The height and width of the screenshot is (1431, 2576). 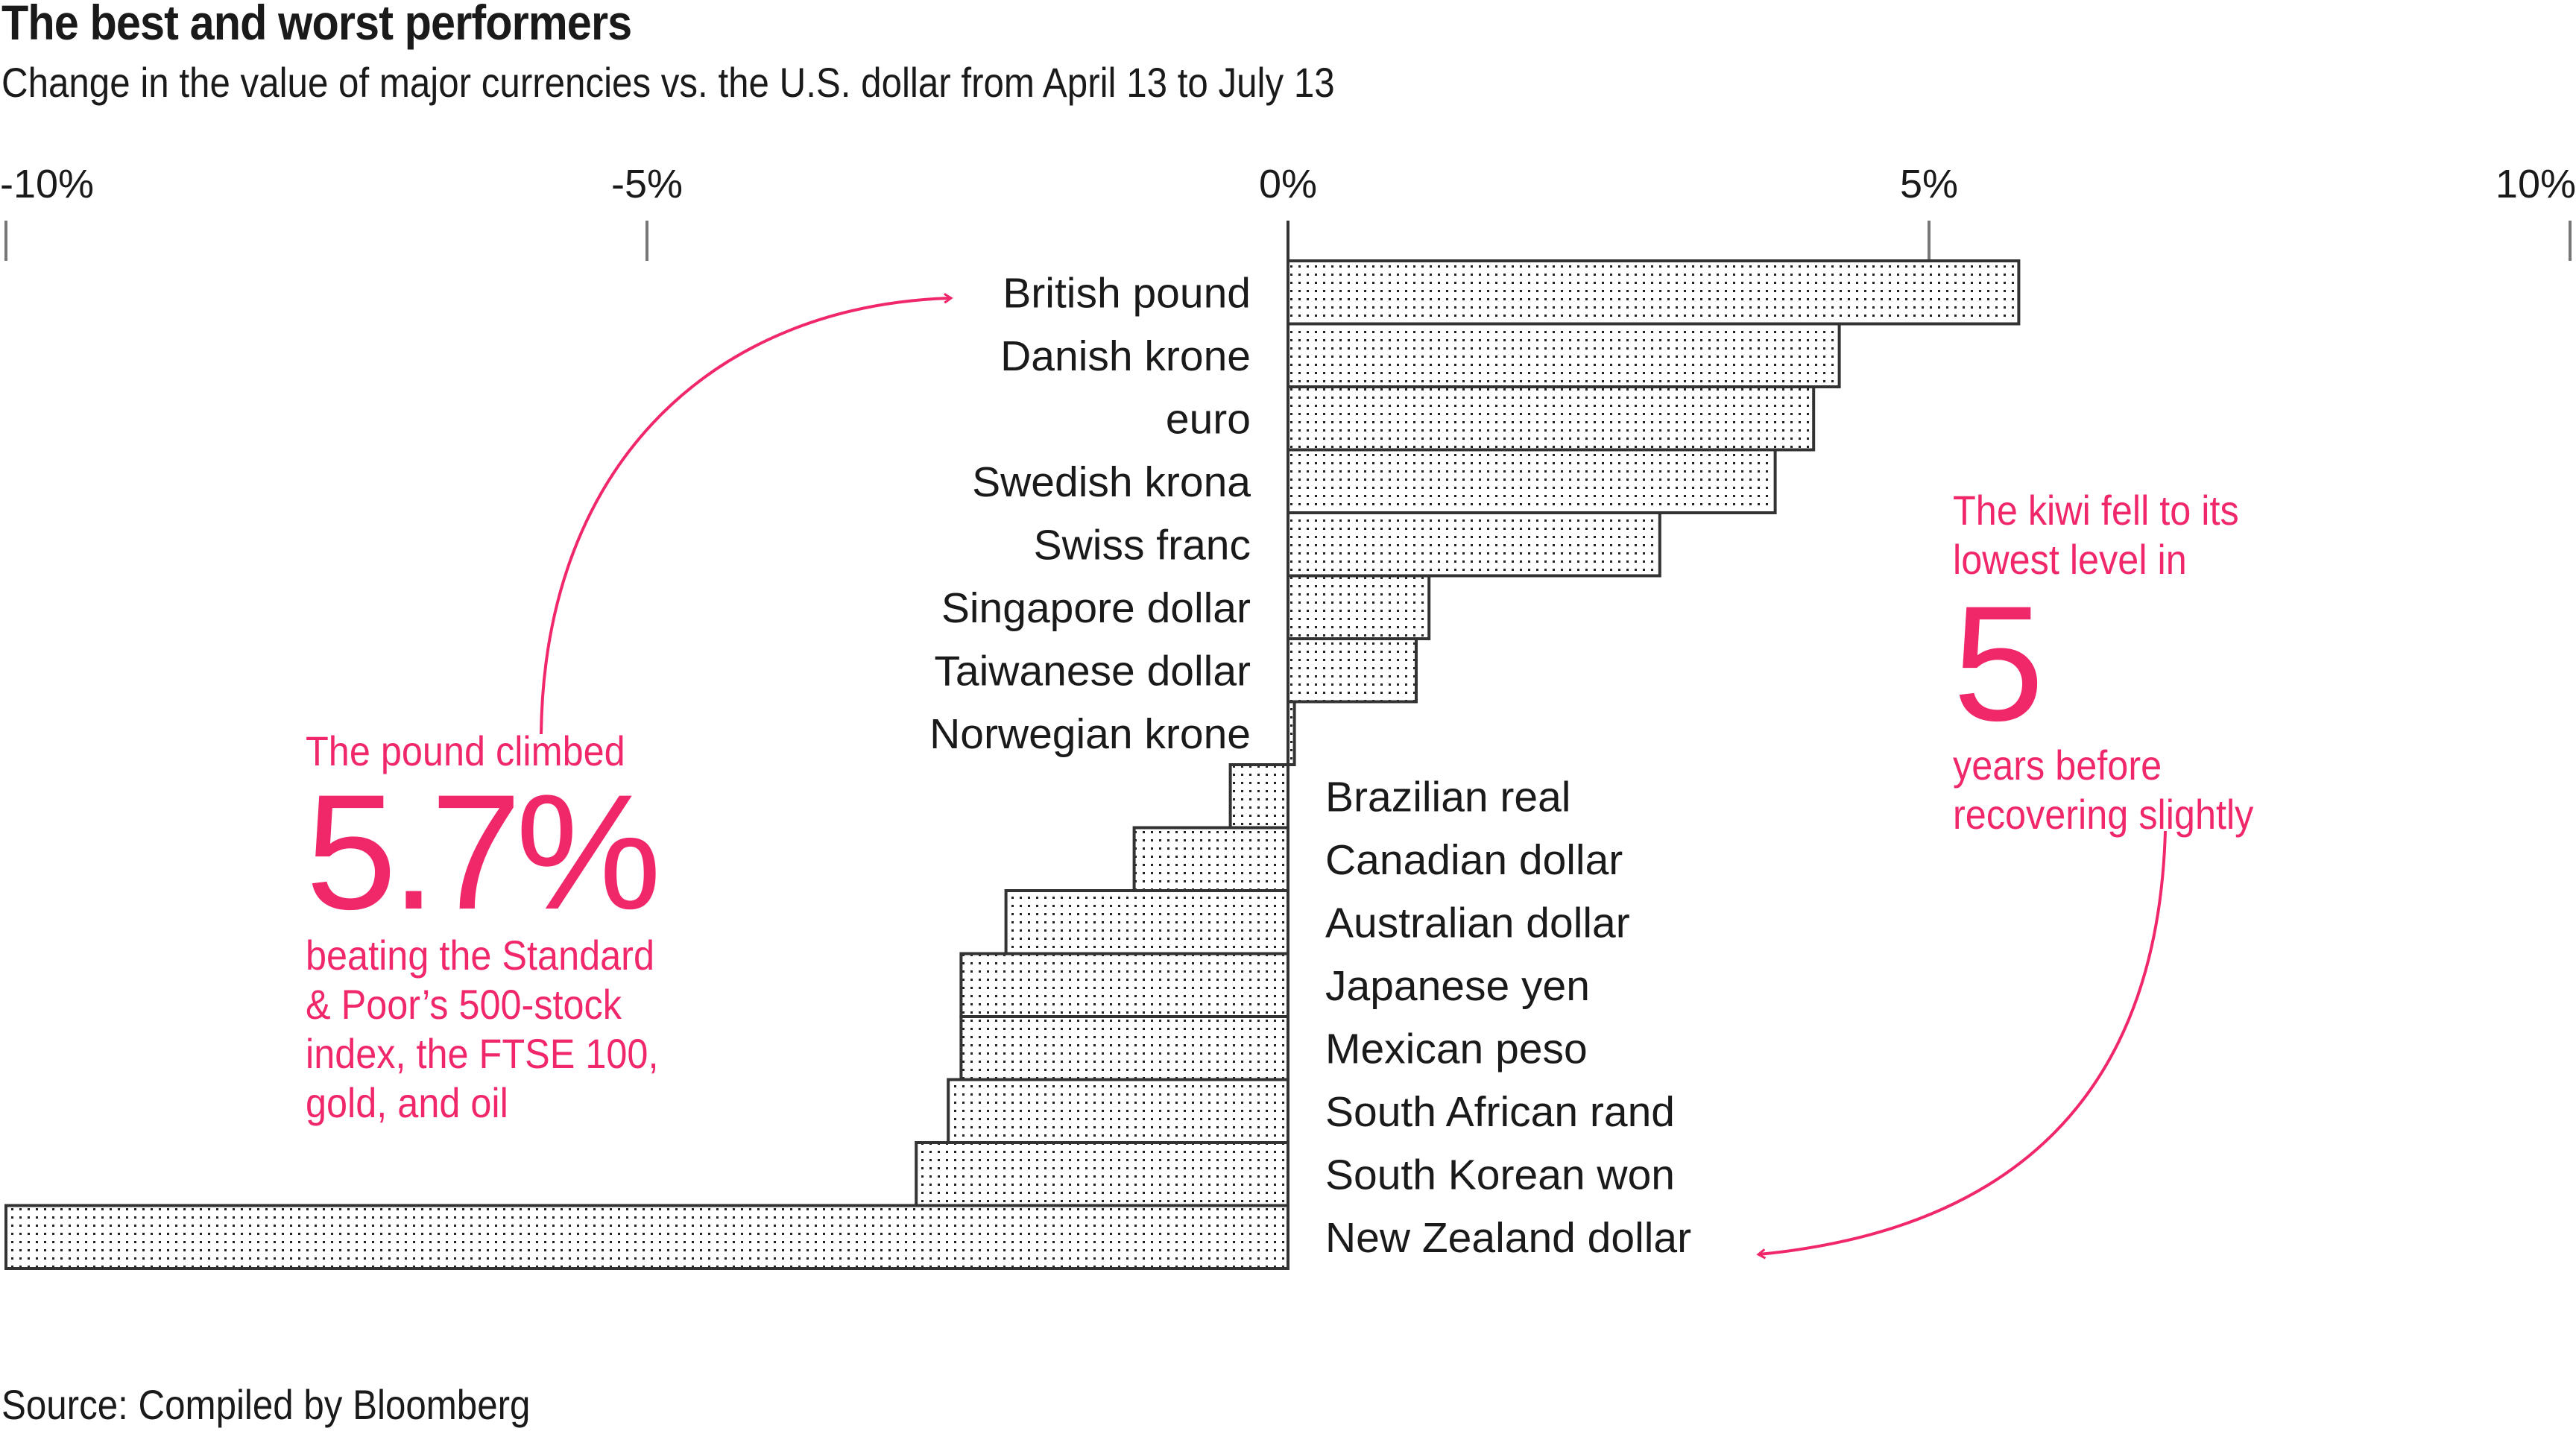 I want to click on pound-annotation-line: index, the FTSE 100,, so click(x=482, y=1053).